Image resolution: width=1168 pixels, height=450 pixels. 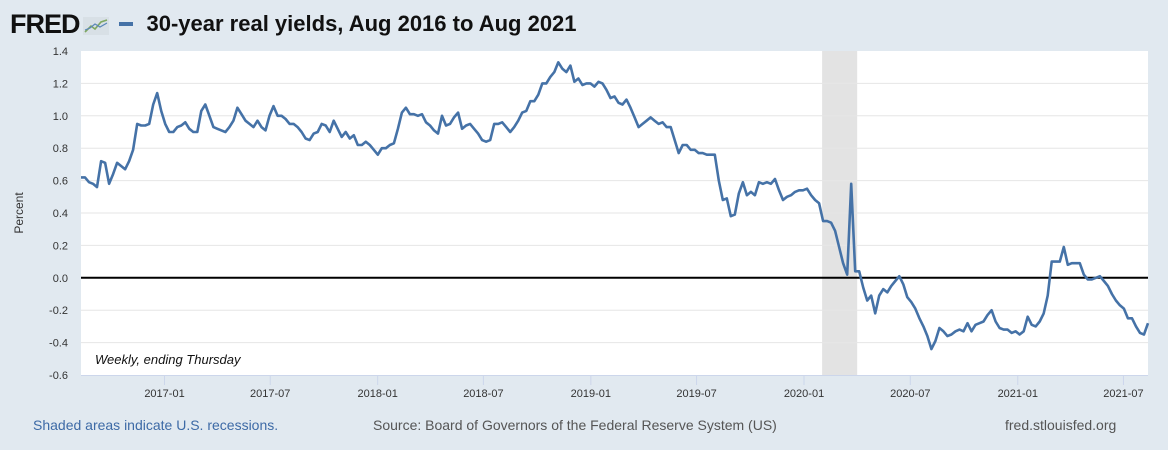 I want to click on y-tick-label: -0.4, so click(x=58, y=344).